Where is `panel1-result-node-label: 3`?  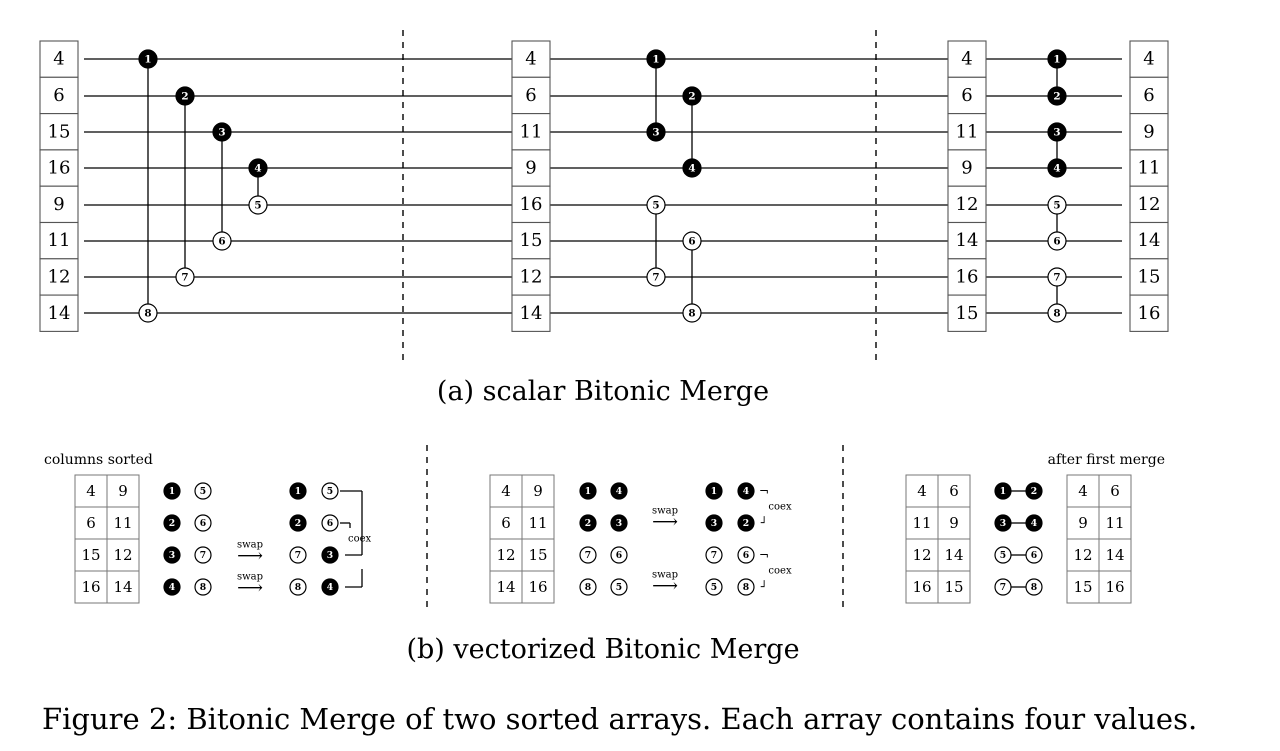
panel1-result-node-label: 3 is located at coordinates (330, 555).